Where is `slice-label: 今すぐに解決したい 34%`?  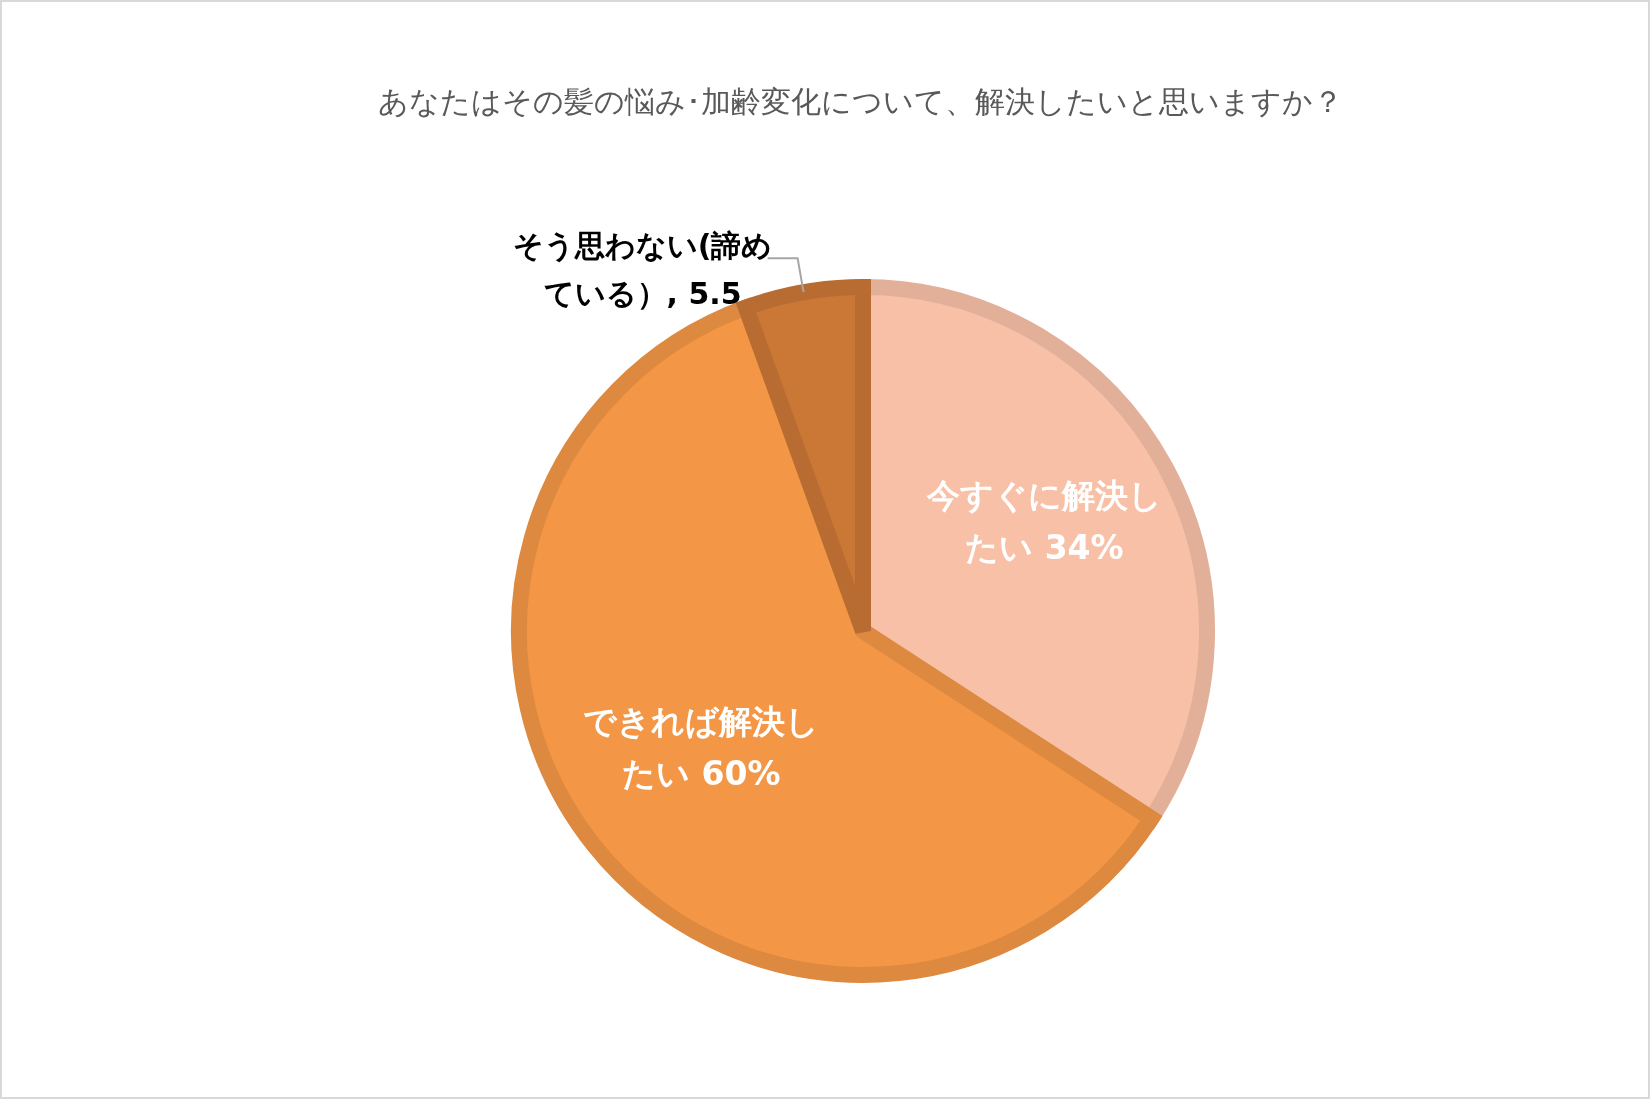
slice-label: 今すぐに解決したい 34% is located at coordinates (1043, 521).